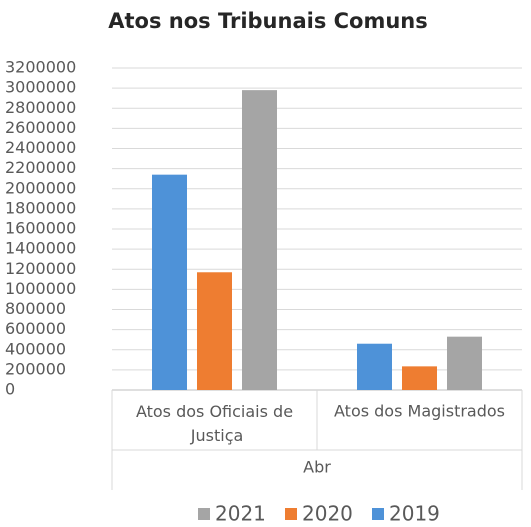 The width and height of the screenshot is (531, 527). I want to click on y-tick-label: 2200000, so click(40, 167).